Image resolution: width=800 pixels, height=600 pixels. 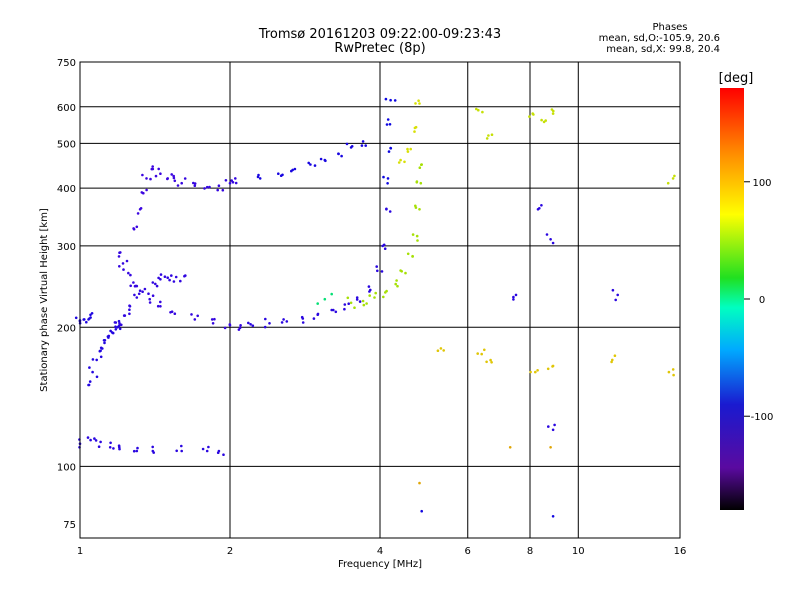 I want to click on x-tick-label: 2, so click(x=230, y=551).